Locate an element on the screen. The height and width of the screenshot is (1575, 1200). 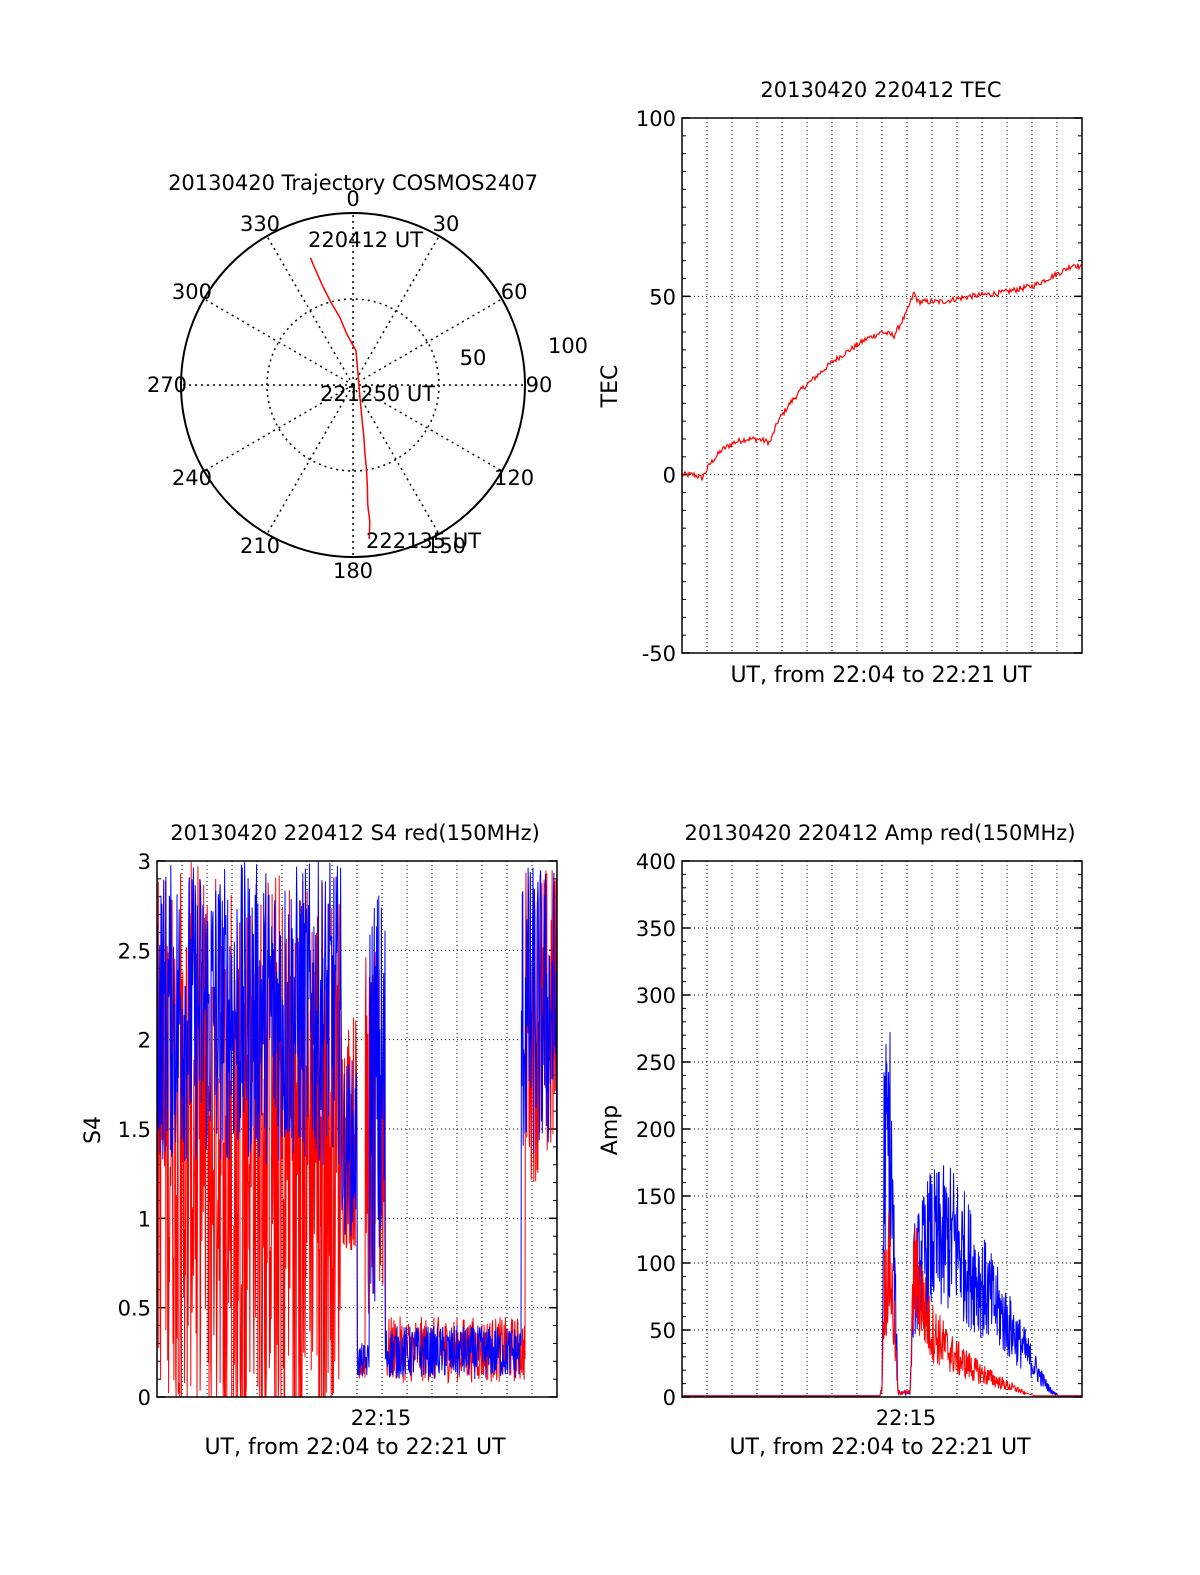
y-tick-label: 2 is located at coordinates (144, 1041).